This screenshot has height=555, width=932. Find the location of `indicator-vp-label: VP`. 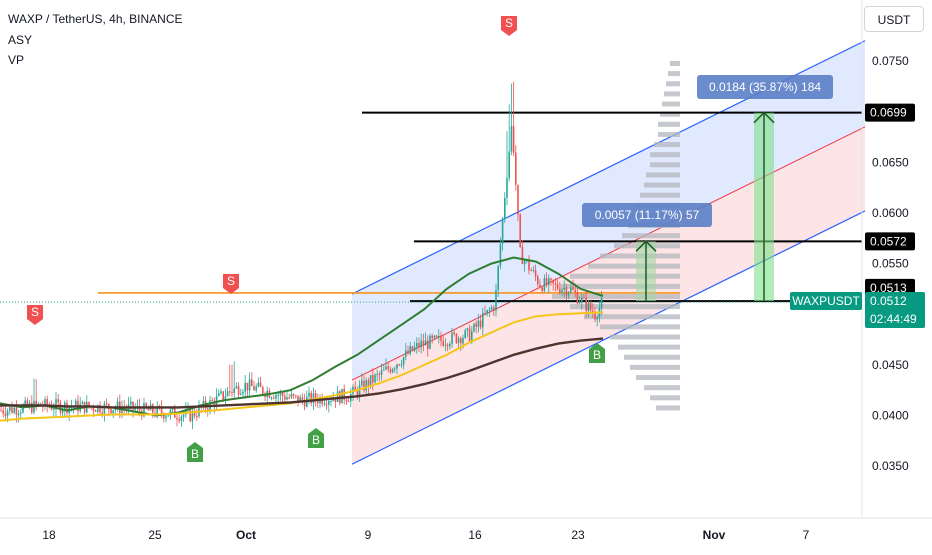

indicator-vp-label: VP is located at coordinates (16, 60).